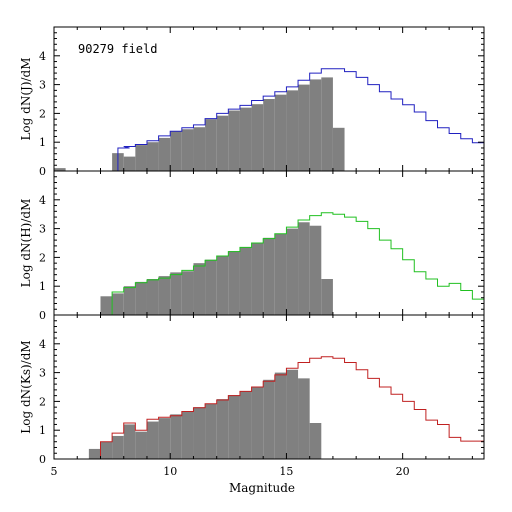 Image resolution: width=512 pixels, height=512 pixels. Describe the element at coordinates (117, 49) in the screenshot. I see `panel-annotation: 90279 field` at that location.